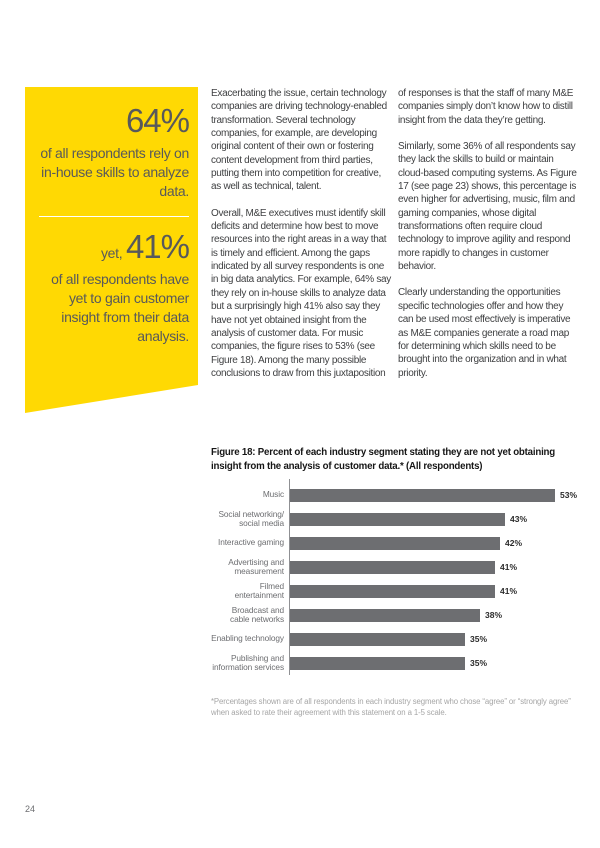 The height and width of the screenshot is (848, 600). Describe the element at coordinates (257, 614) in the screenshot. I see `chart-category-label: Broadcast and cable networks` at that location.